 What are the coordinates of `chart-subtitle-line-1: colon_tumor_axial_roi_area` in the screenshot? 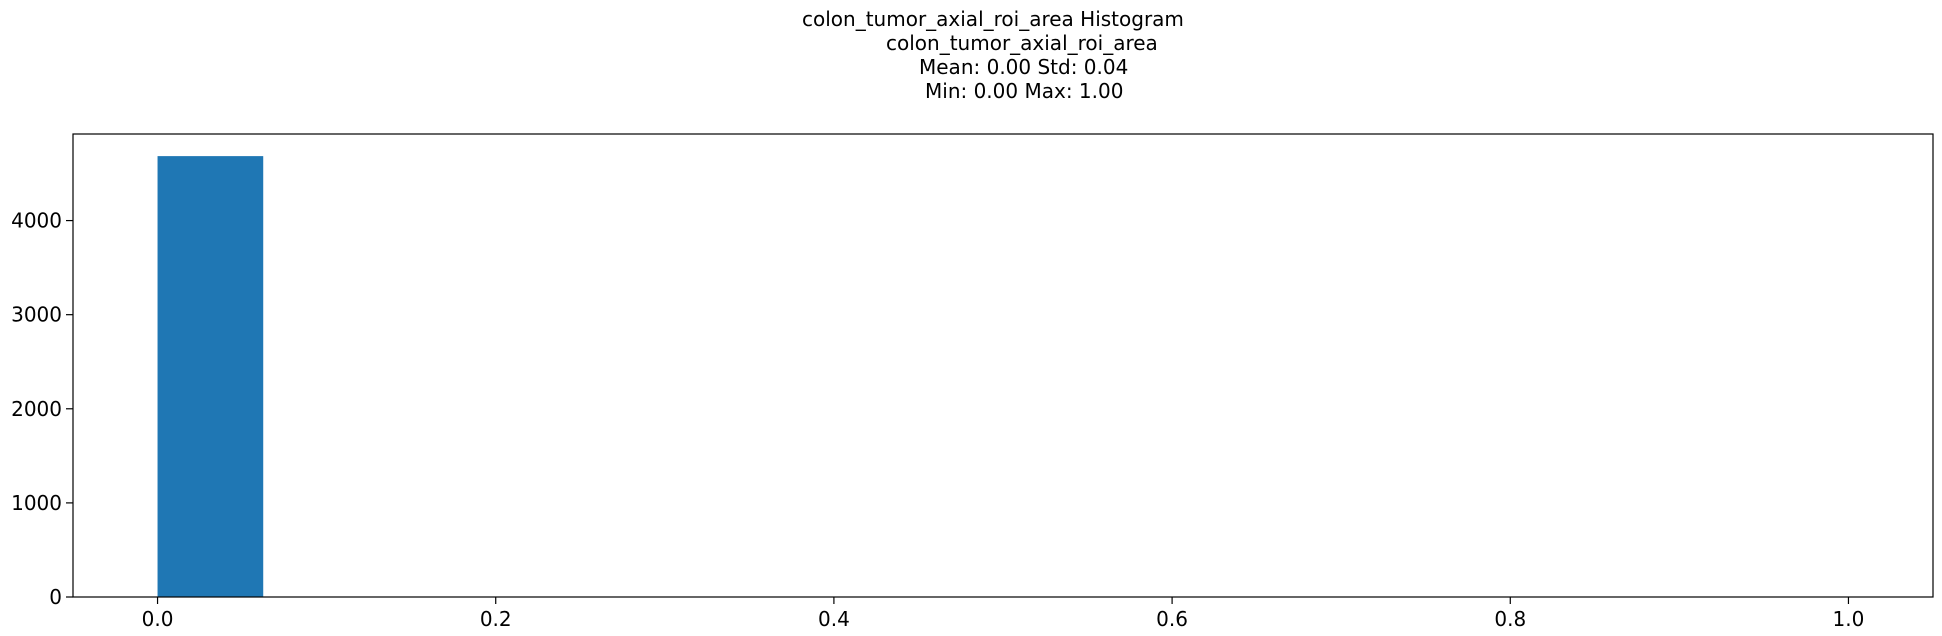 It's located at (1022, 43).